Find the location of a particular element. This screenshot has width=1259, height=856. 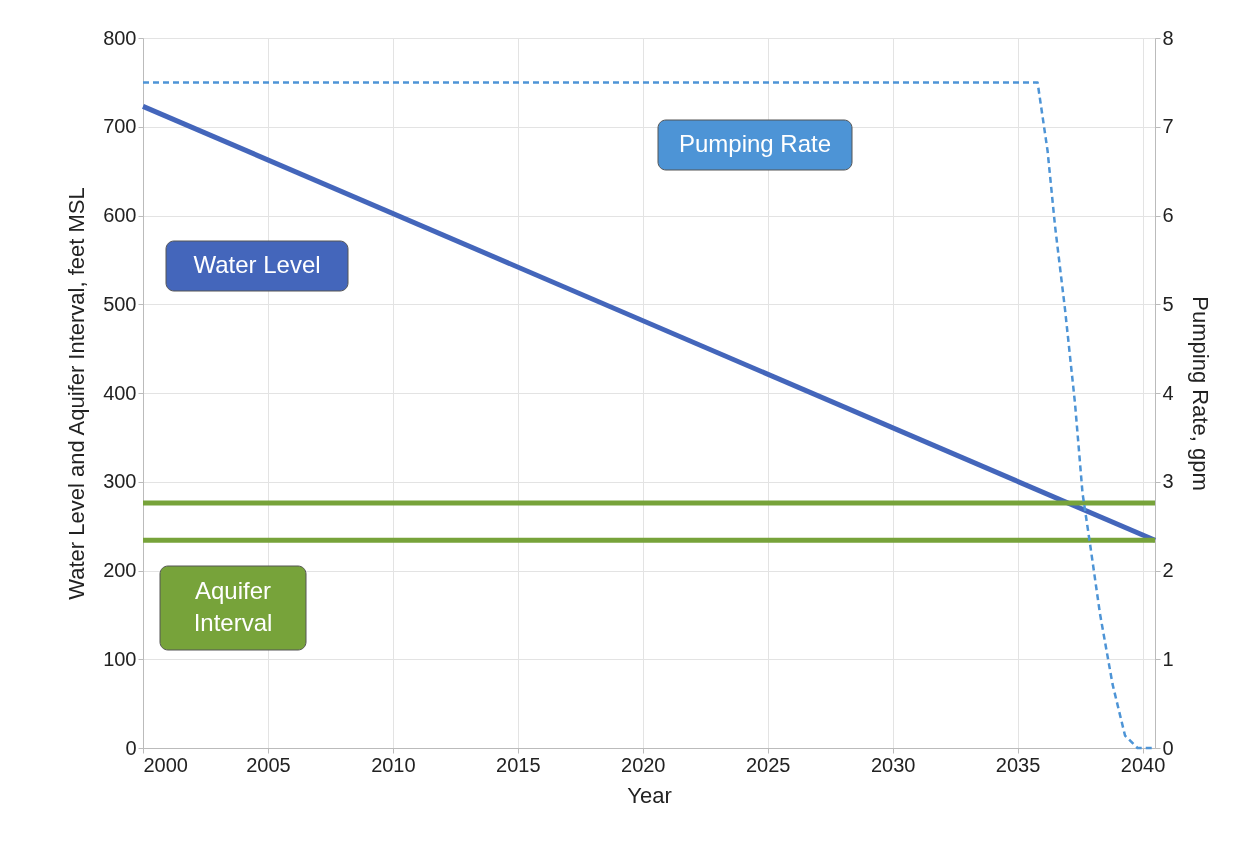

y-tick-label: 700 is located at coordinates (120, 126).